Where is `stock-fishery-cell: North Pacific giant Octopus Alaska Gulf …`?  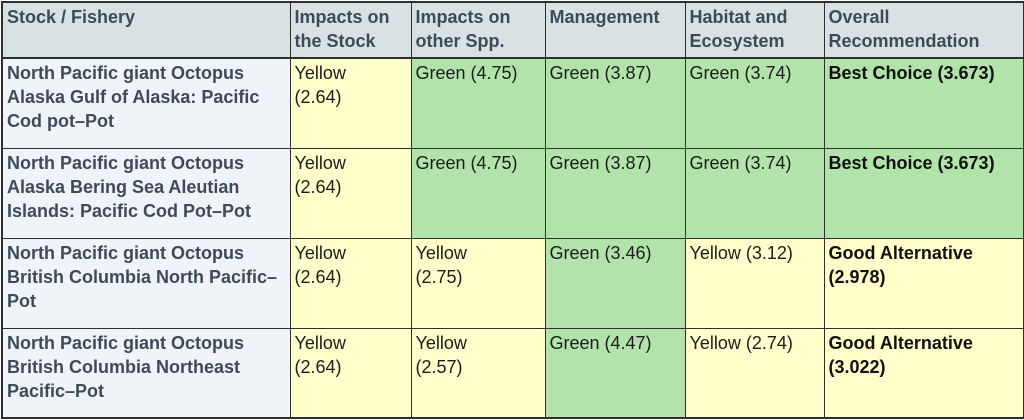
stock-fishery-cell: North Pacific giant Octopus Alaska Gulf … is located at coordinates (146, 103).